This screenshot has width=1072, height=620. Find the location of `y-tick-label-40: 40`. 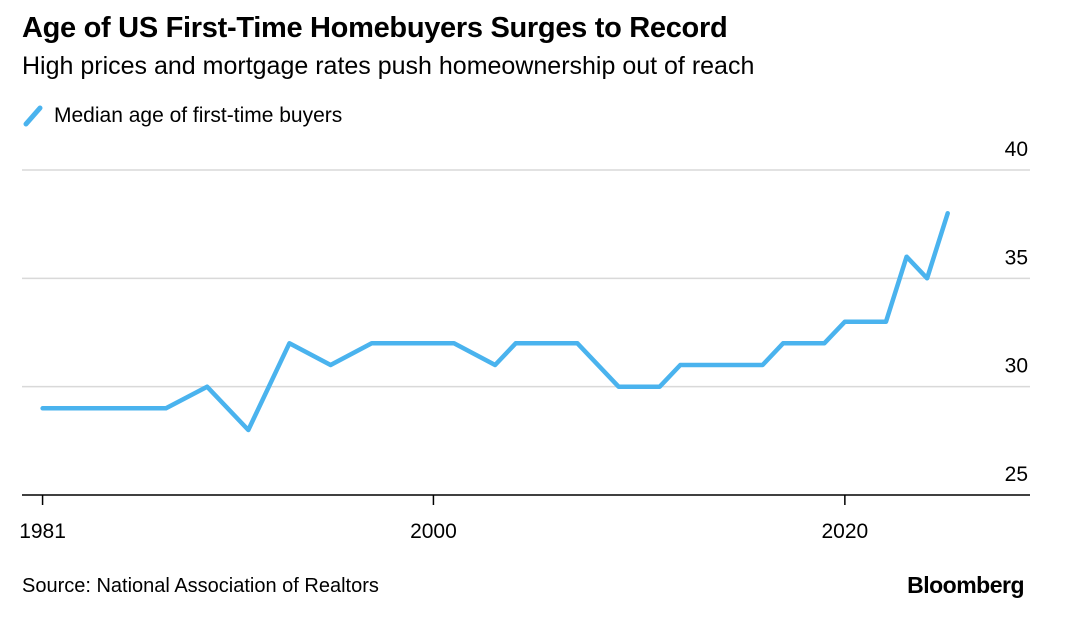

y-tick-label-40: 40 is located at coordinates (1016, 149).